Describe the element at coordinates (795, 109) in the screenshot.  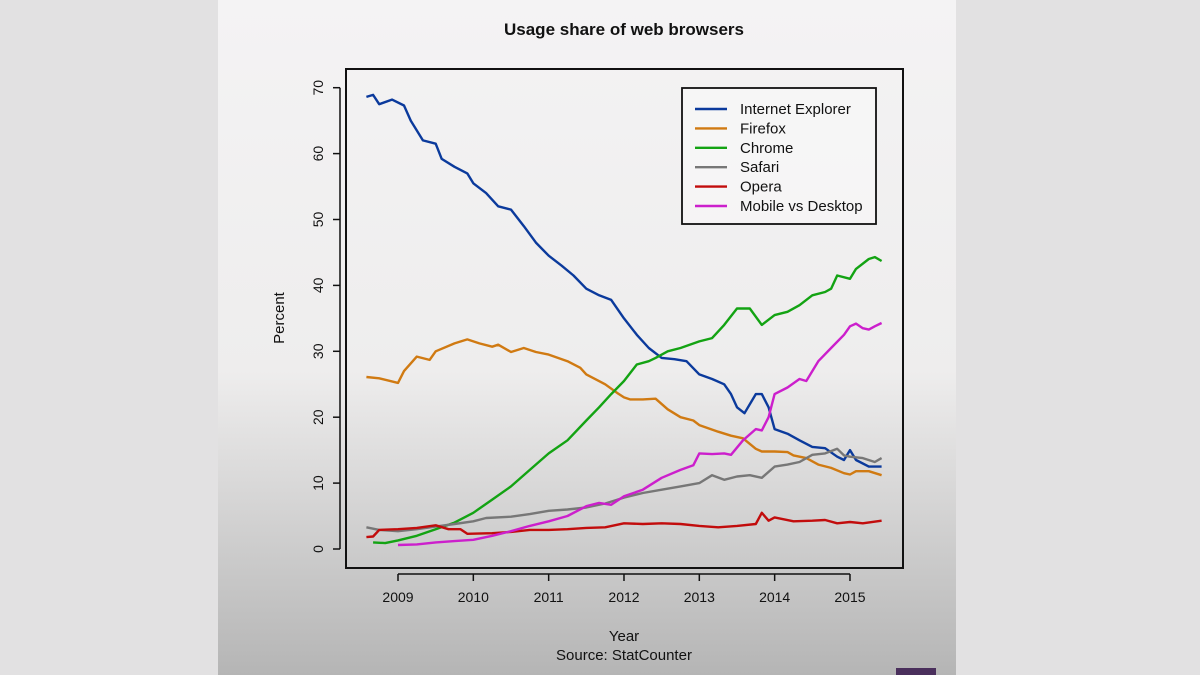
I see `legend-label: Internet Explorer` at that location.